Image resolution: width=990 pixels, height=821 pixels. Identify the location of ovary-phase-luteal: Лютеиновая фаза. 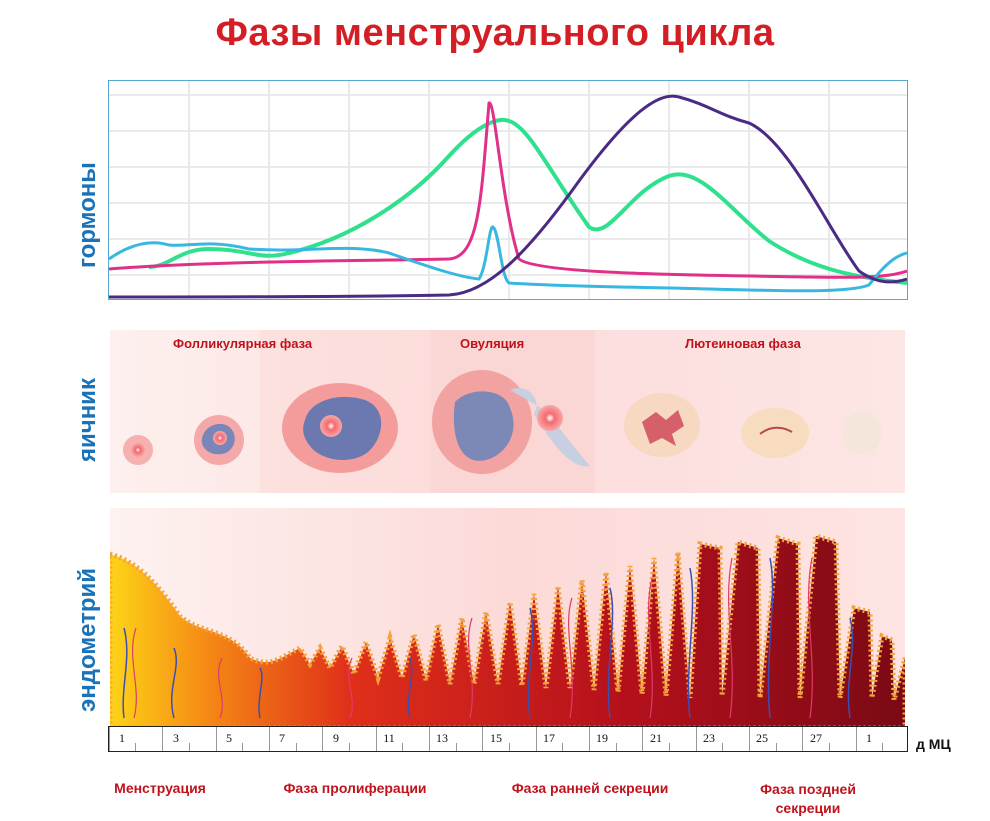
(743, 343).